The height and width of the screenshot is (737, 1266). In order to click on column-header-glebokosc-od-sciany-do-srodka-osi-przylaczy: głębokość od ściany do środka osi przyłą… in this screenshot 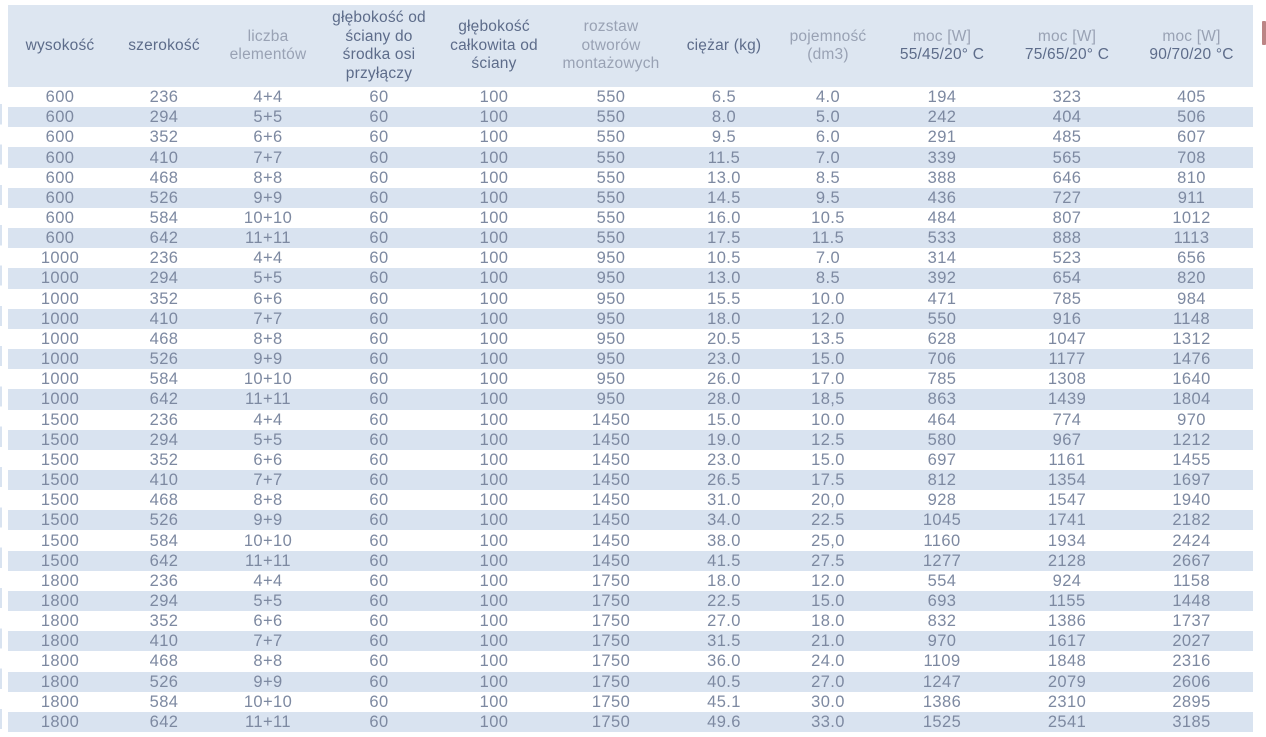, I will do `click(379, 46)`.